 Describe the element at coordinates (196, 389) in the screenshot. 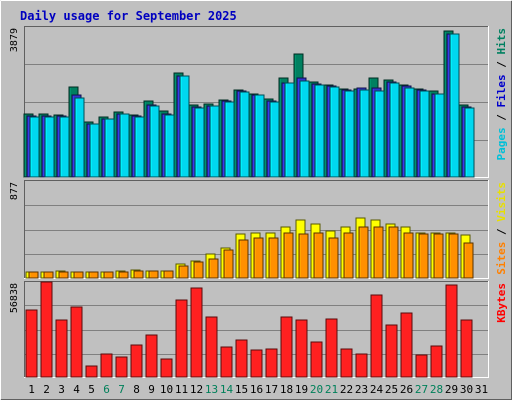

I see `x-tick-label: 12` at that location.